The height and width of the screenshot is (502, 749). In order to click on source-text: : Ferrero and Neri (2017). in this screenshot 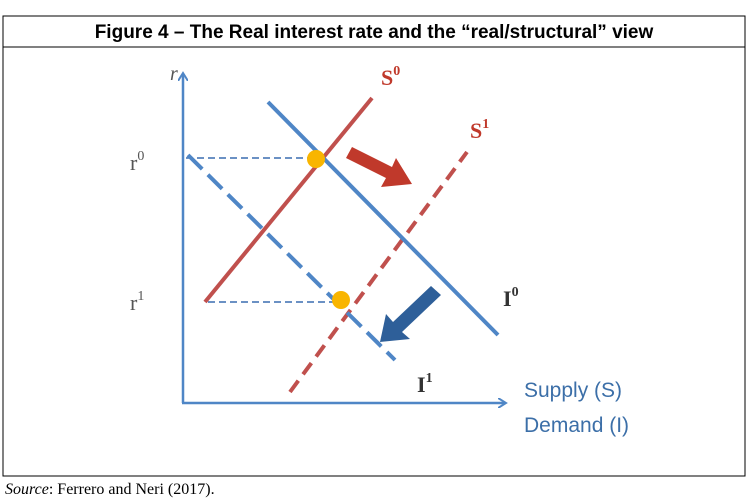, I will do `click(132, 489)`.